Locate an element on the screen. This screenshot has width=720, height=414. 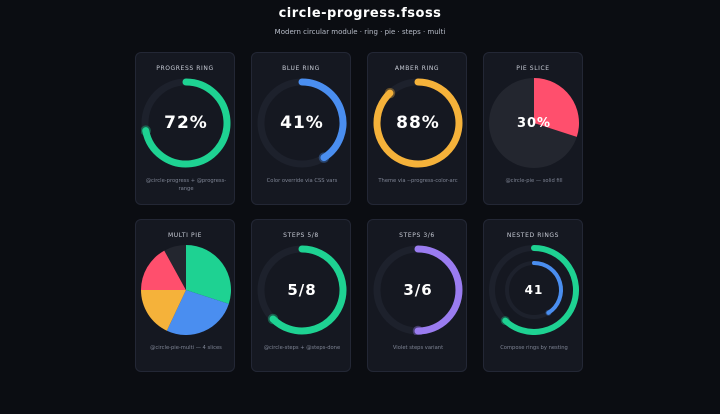
nested-rings-viz is located at coordinates (534, 290).